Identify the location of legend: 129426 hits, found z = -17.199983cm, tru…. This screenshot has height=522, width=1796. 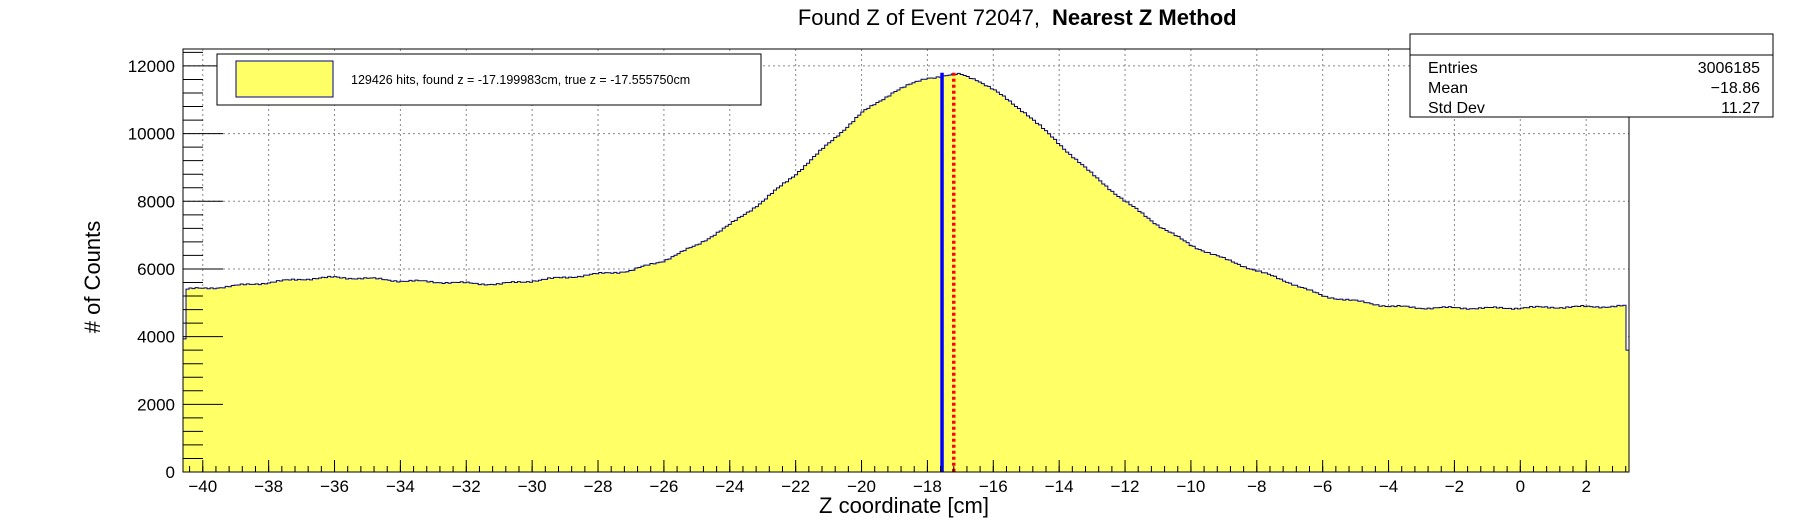
(489, 79).